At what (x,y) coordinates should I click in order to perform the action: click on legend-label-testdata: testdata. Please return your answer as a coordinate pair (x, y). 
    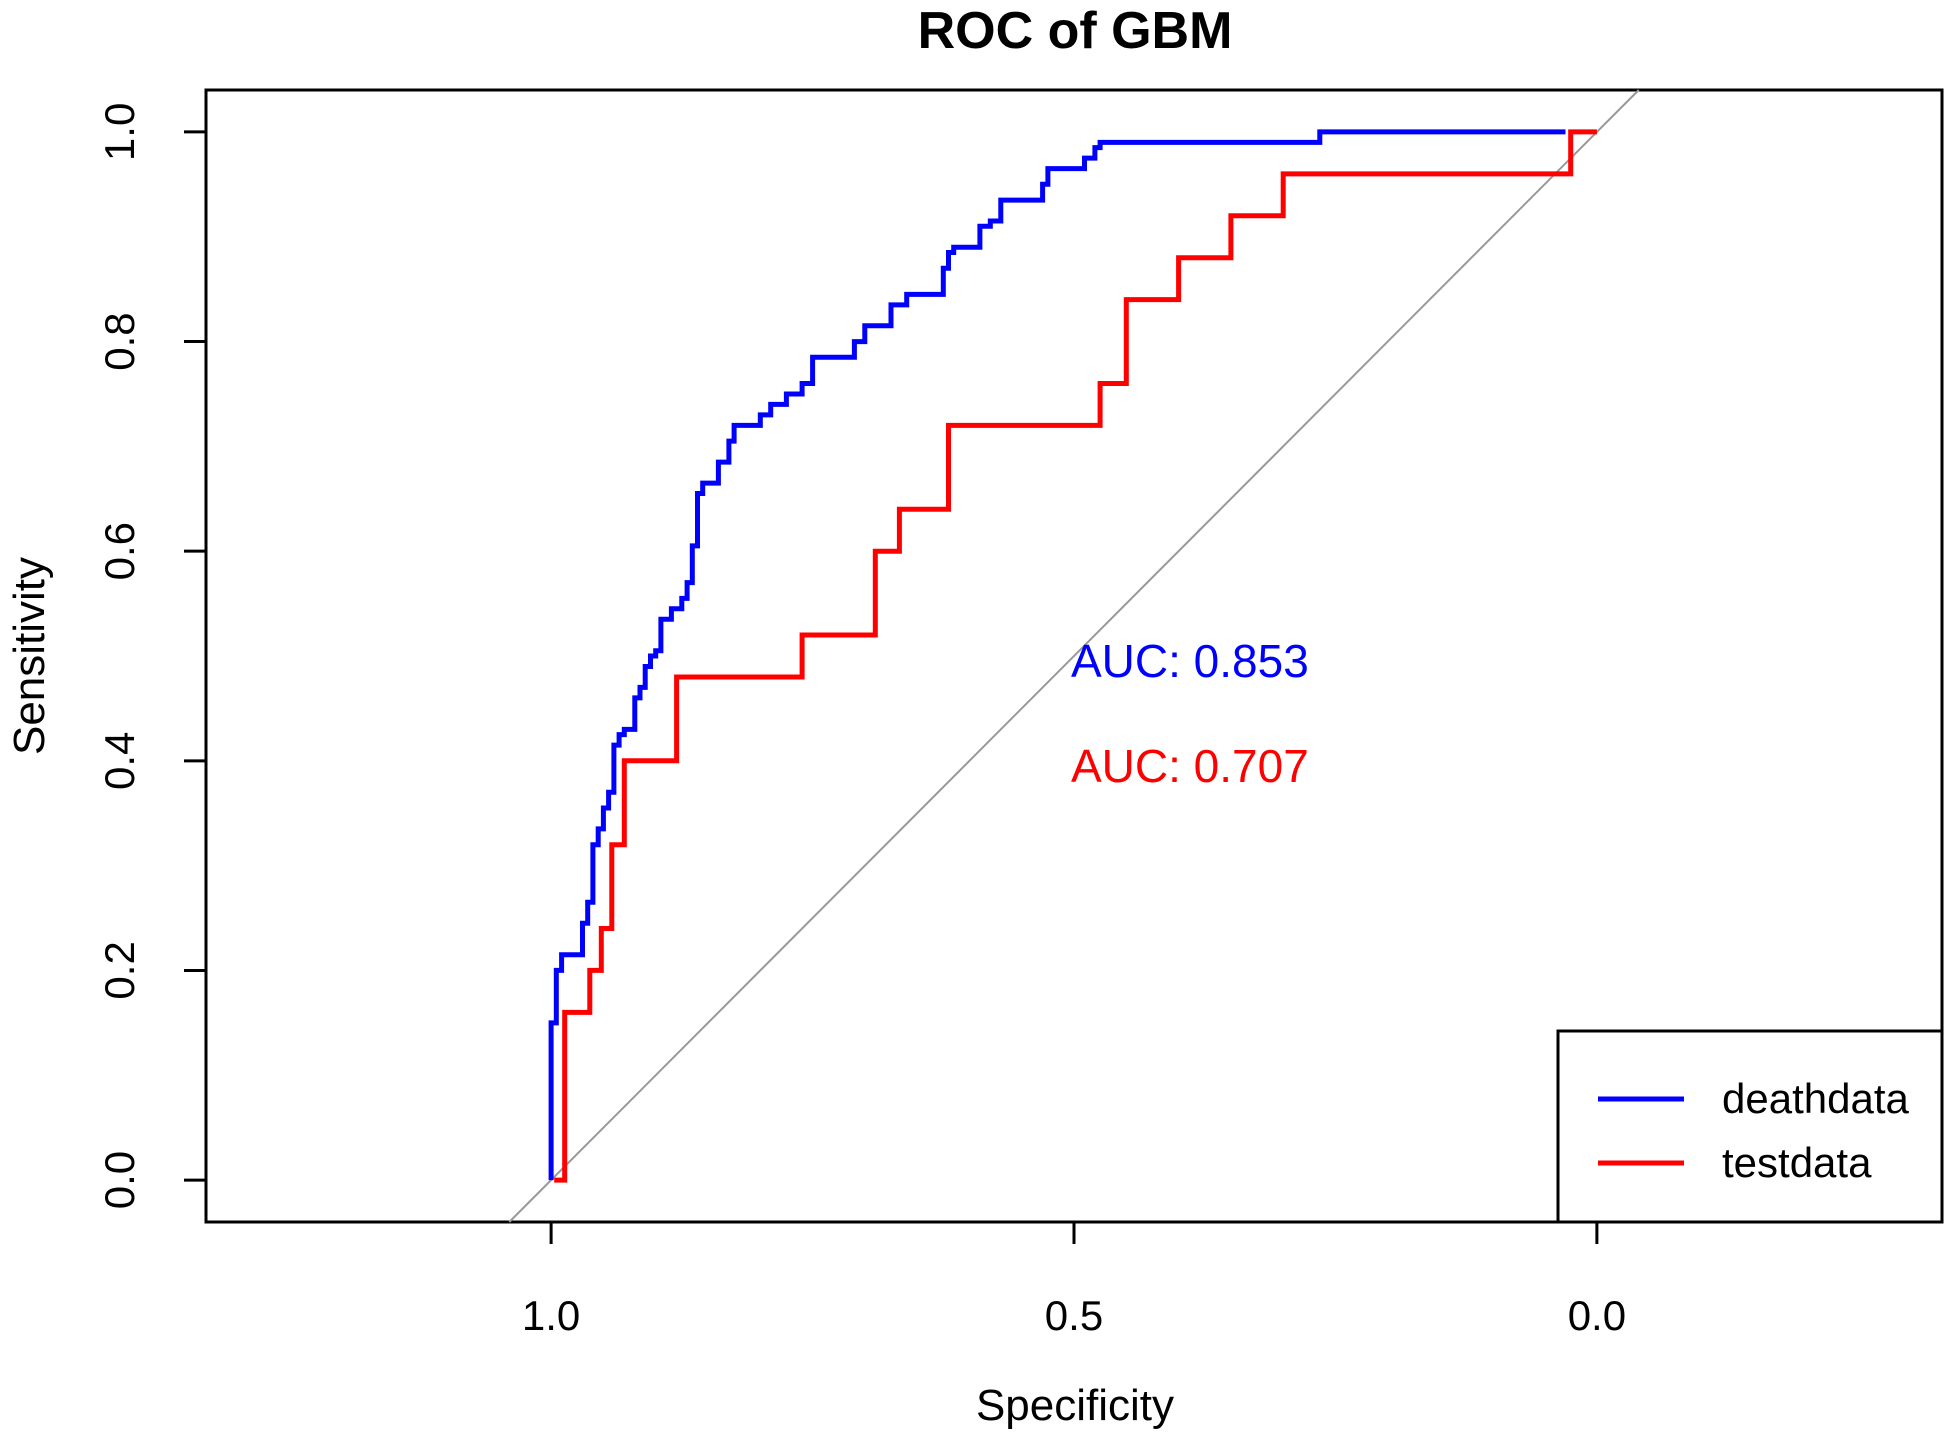
    Looking at the image, I should click on (1797, 1162).